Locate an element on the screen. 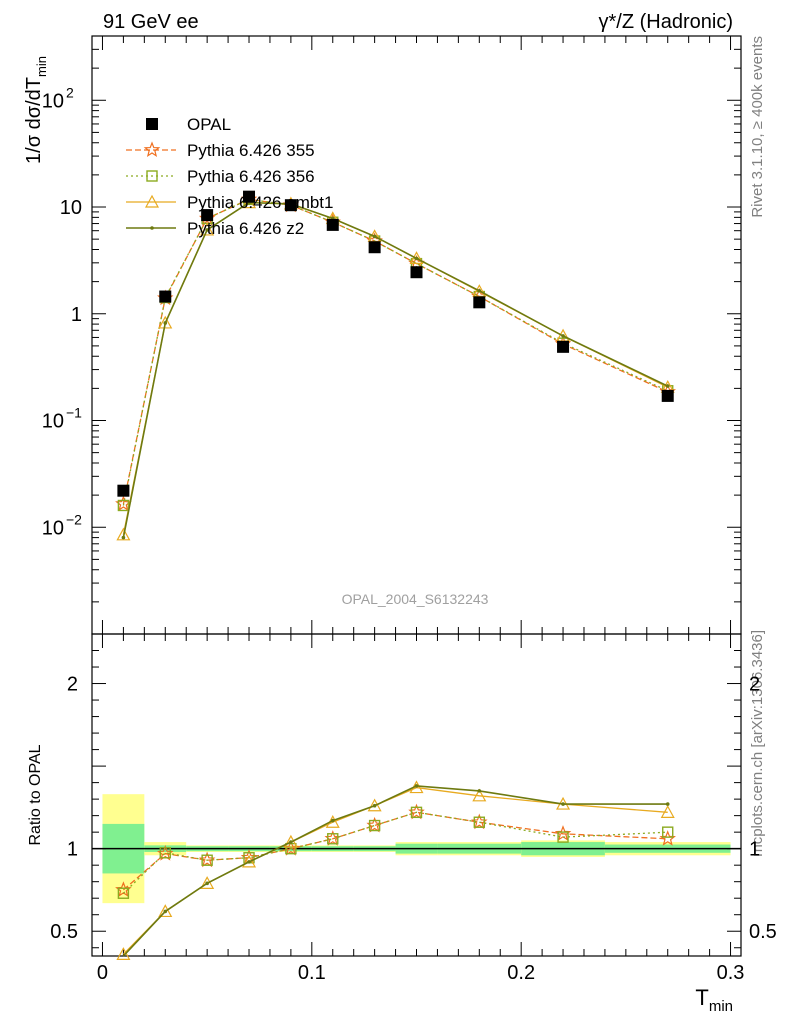 The width and height of the screenshot is (786, 1024). rivet-label: Rivet 3.1.10, ≥ 400k events is located at coordinates (757, 127).